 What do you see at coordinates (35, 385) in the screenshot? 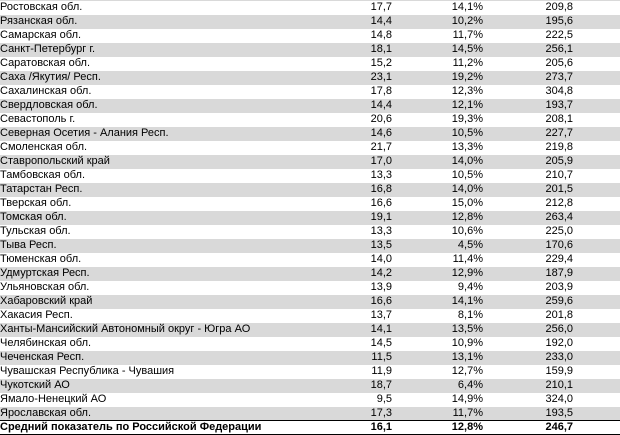
I see `region-name-cell: Чукотский АО` at bounding box center [35, 385].